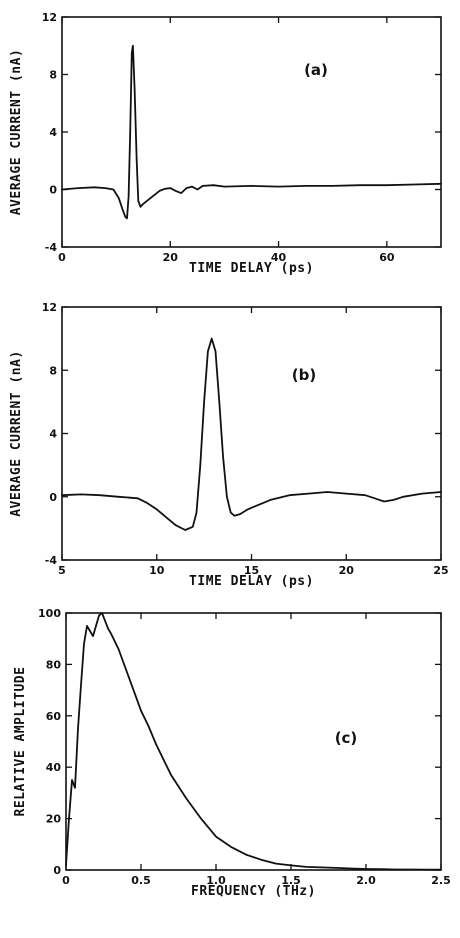 Image resolution: width=460 pixels, height=938 pixels. What do you see at coordinates (54, 767) in the screenshot?
I see `y-tick-label: 40` at bounding box center [54, 767].